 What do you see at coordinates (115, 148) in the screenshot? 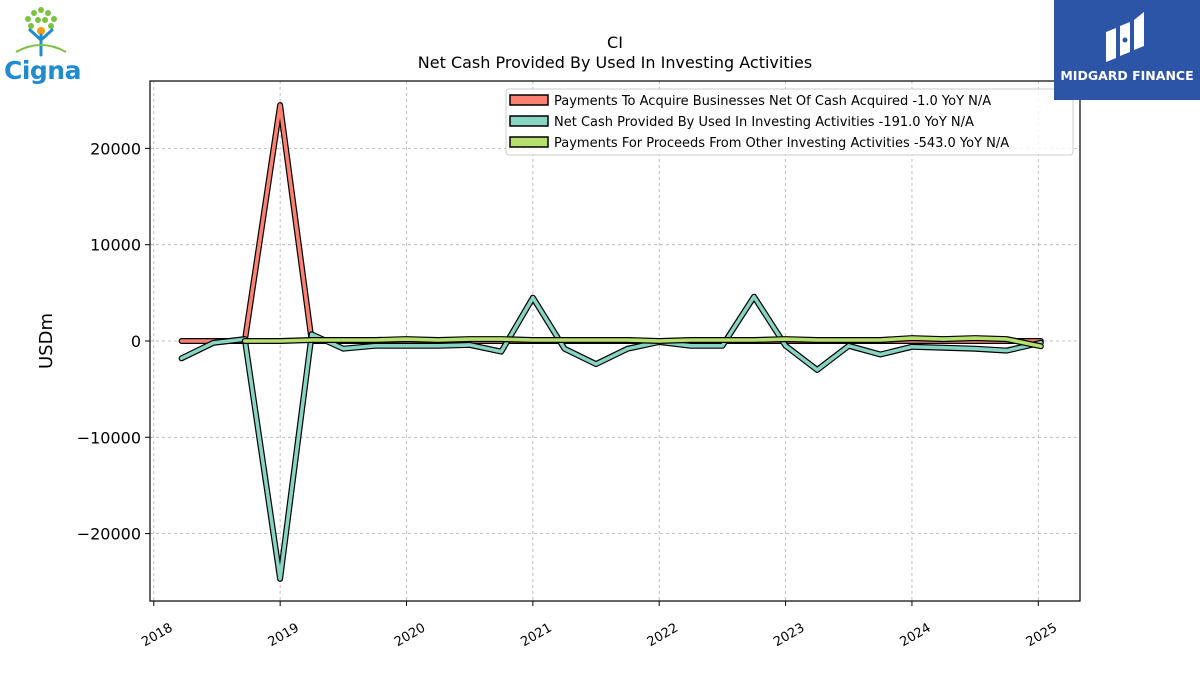
I see `y-tick-label: 20000` at bounding box center [115, 148].